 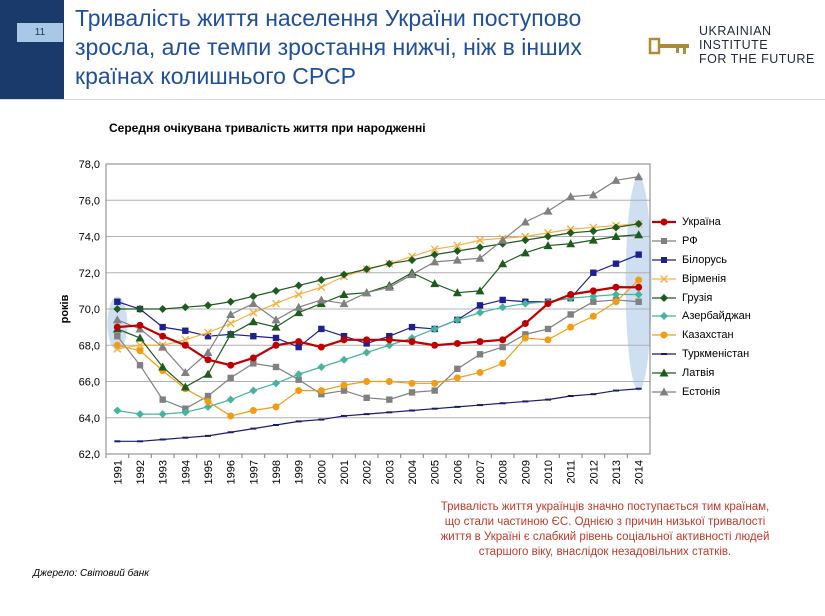 I want to click on x-tick-label: 1992, so click(x=141, y=472).